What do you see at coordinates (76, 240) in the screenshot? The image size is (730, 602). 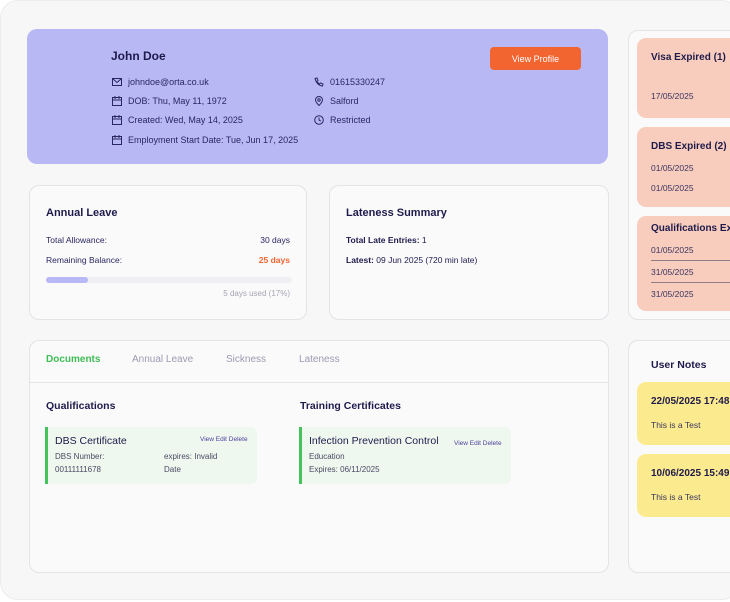 I see `total-allowance-label: Total Allowance:` at bounding box center [76, 240].